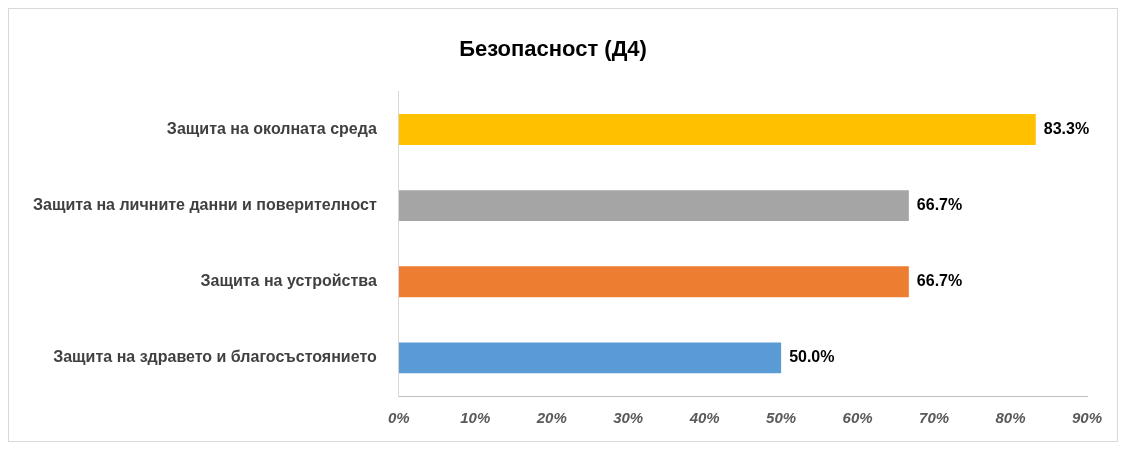  Describe the element at coordinates (215, 357) in the screenshot. I see `y-tick-label: Защита на здравето и благосъстоянието` at that location.